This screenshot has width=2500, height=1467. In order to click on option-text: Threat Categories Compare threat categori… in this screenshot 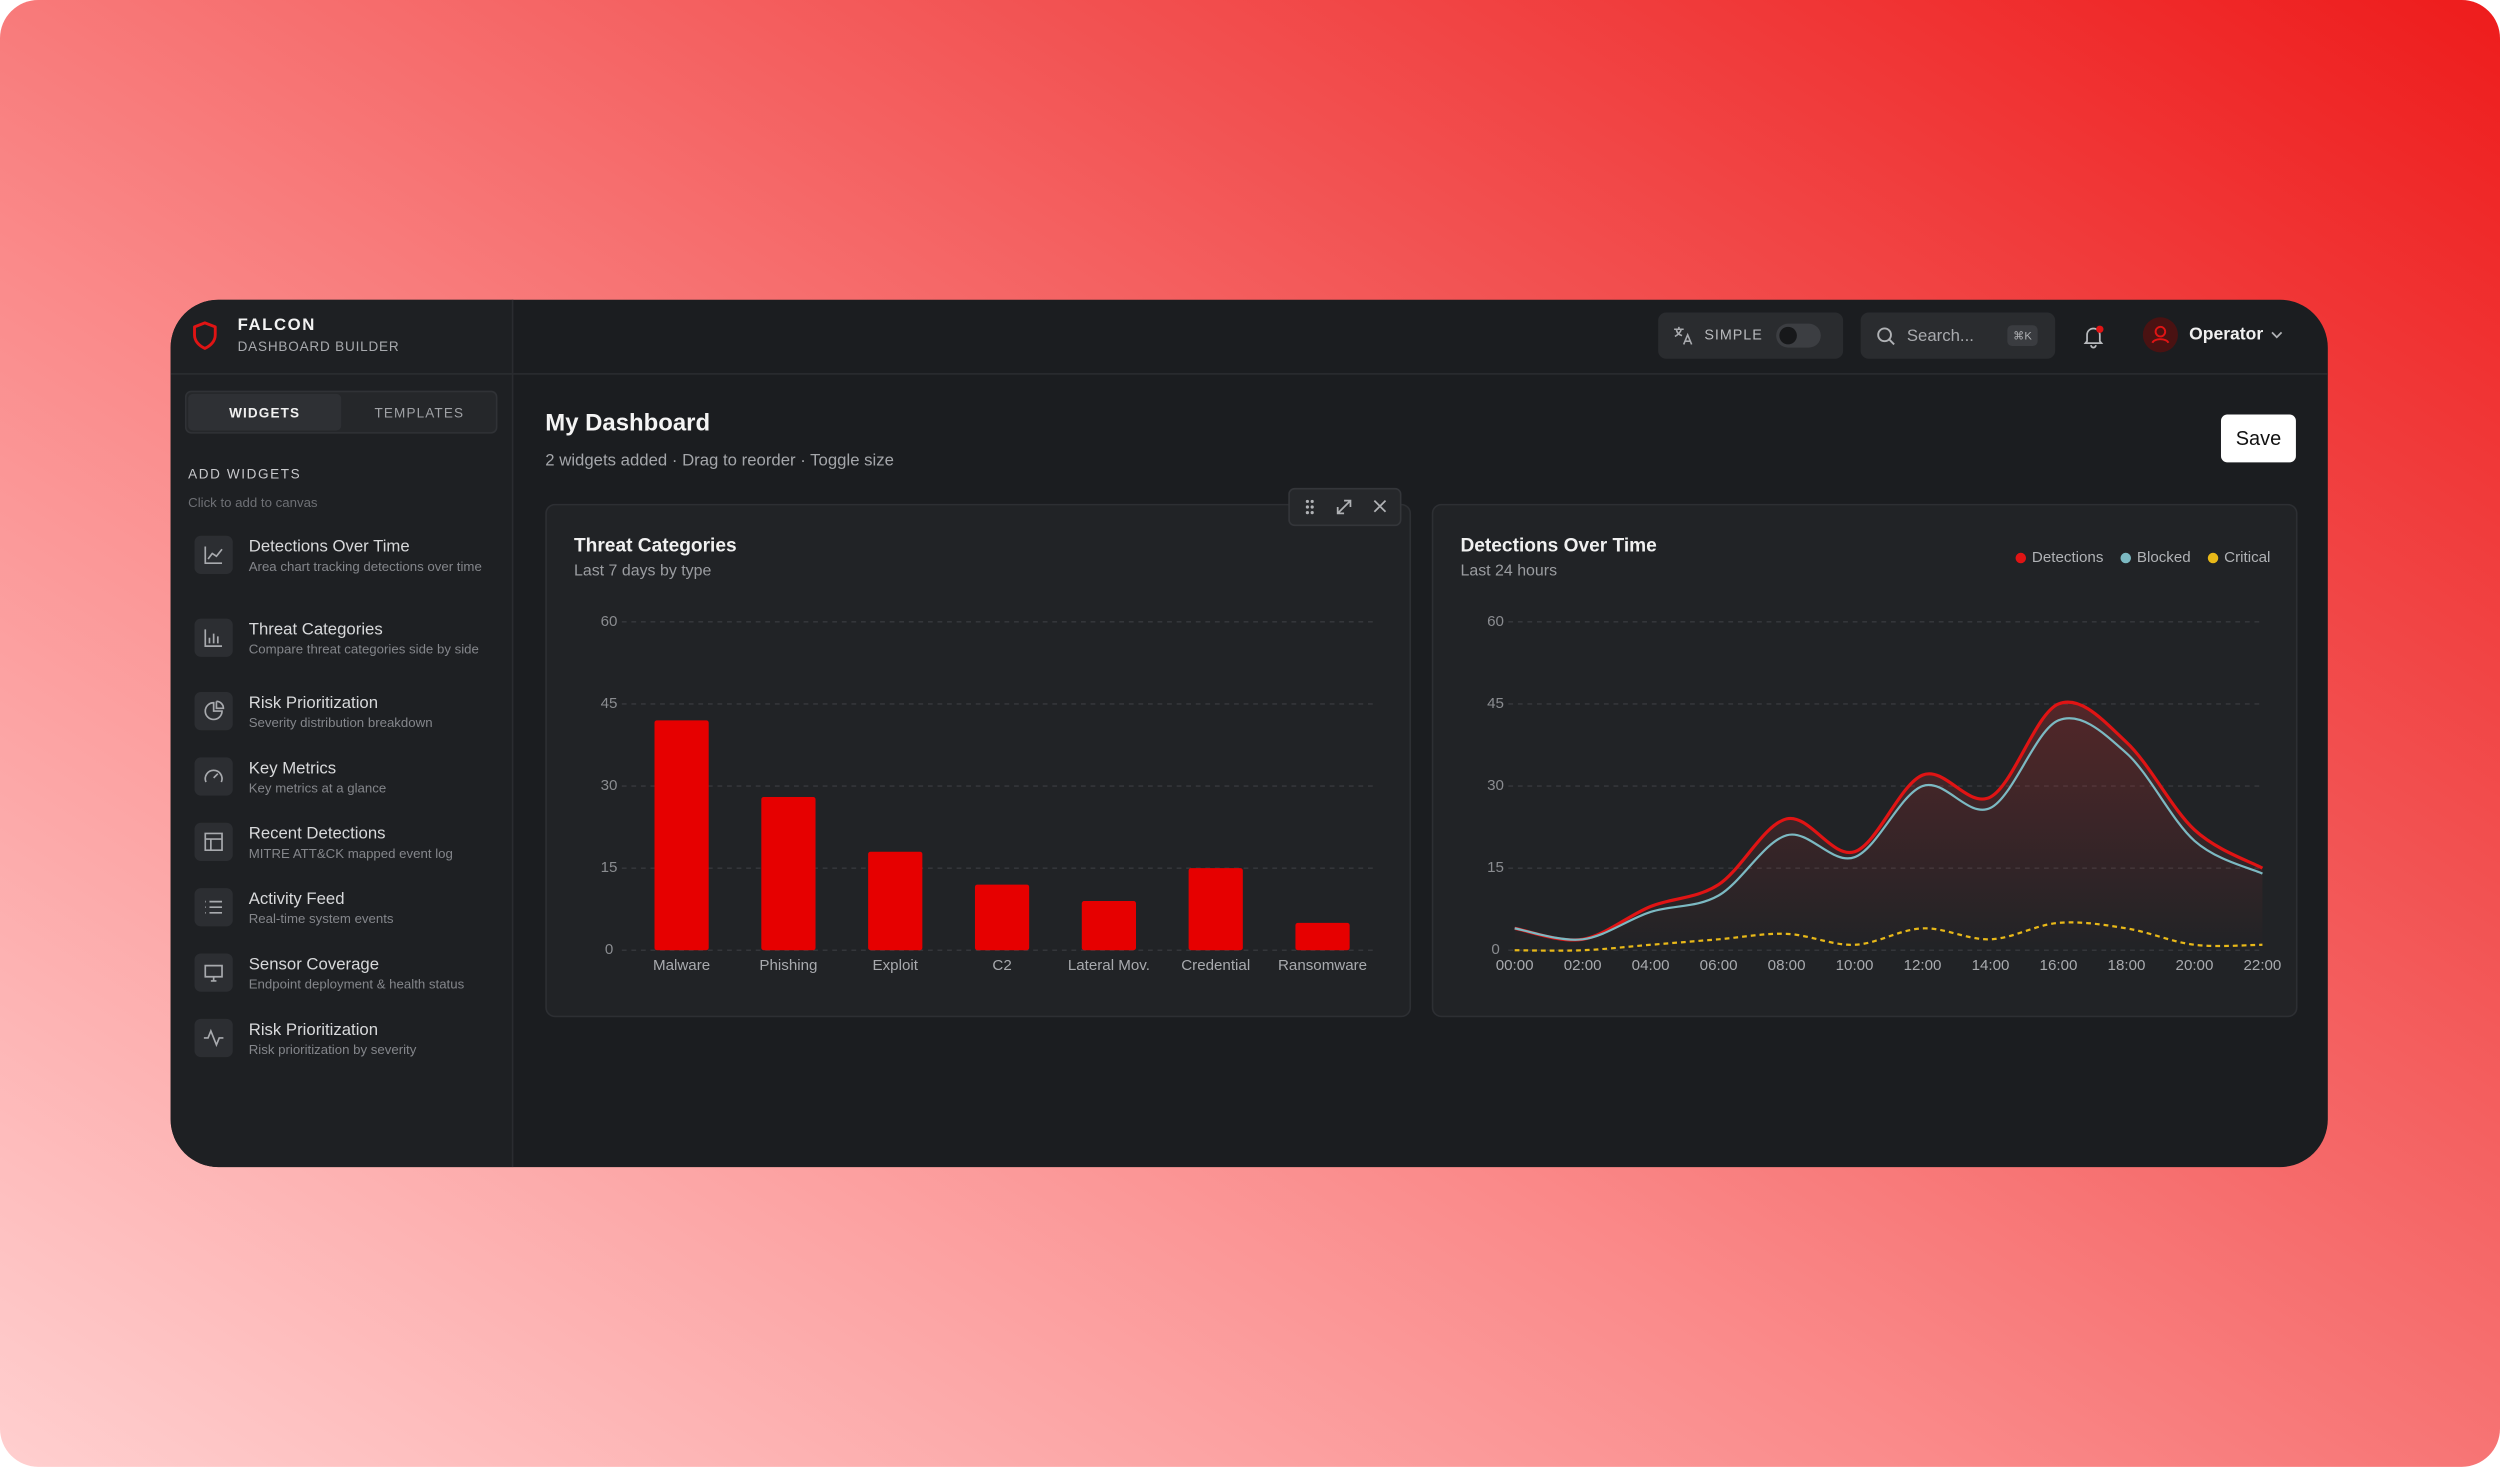, I will do `click(370, 637)`.